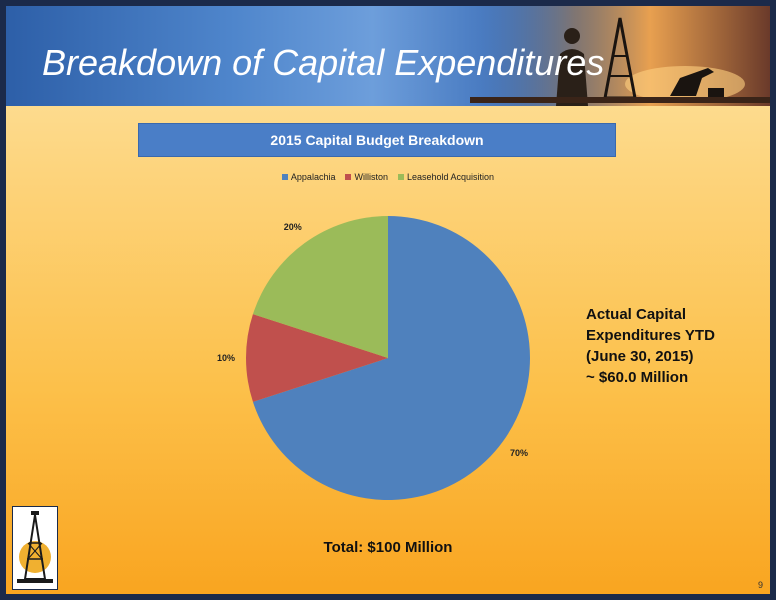 The image size is (776, 600). Describe the element at coordinates (226, 358) in the screenshot. I see `data-label-williston: 10%` at that location.